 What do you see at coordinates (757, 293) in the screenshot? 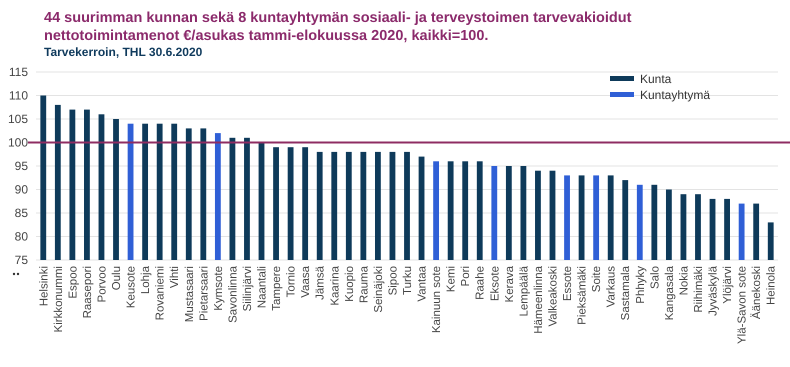
I see `x-tick-label: Äänekoski` at bounding box center [757, 293].